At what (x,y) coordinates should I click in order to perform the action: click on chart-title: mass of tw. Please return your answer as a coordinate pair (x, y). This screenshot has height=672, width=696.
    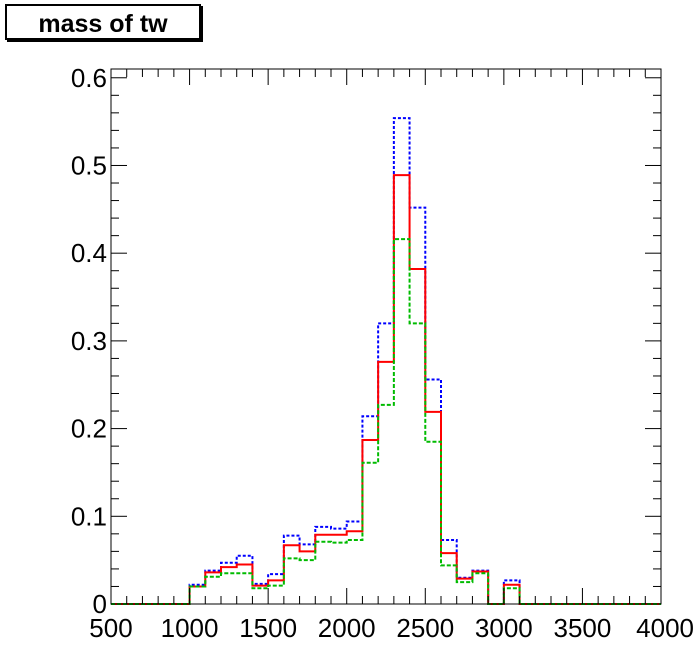
    Looking at the image, I should click on (103, 24).